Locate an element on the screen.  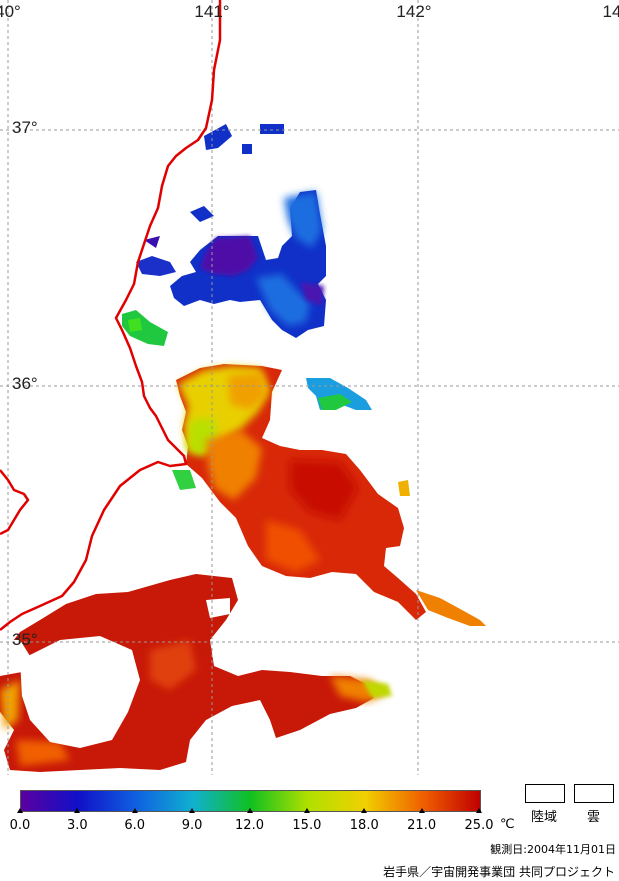
lon-label-142: 142° is located at coordinates (414, 11).